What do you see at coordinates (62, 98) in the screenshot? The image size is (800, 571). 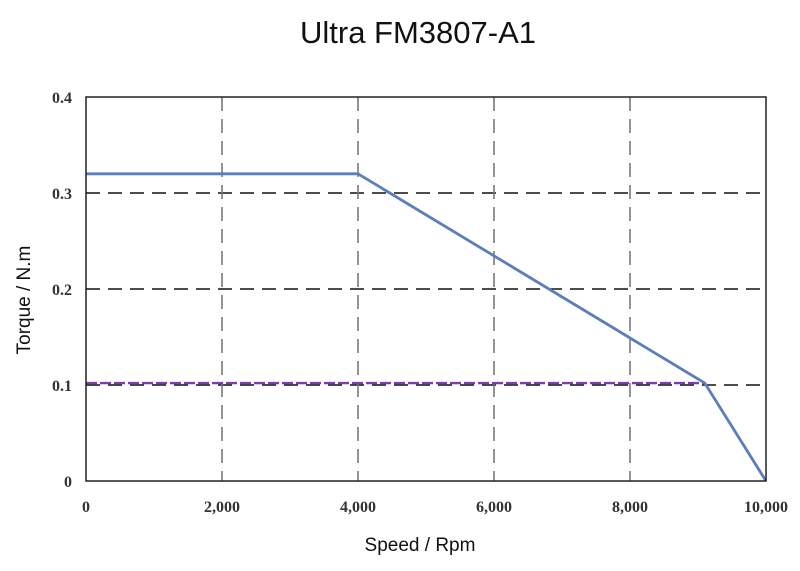 I see `y-tick-label: 0.4` at bounding box center [62, 98].